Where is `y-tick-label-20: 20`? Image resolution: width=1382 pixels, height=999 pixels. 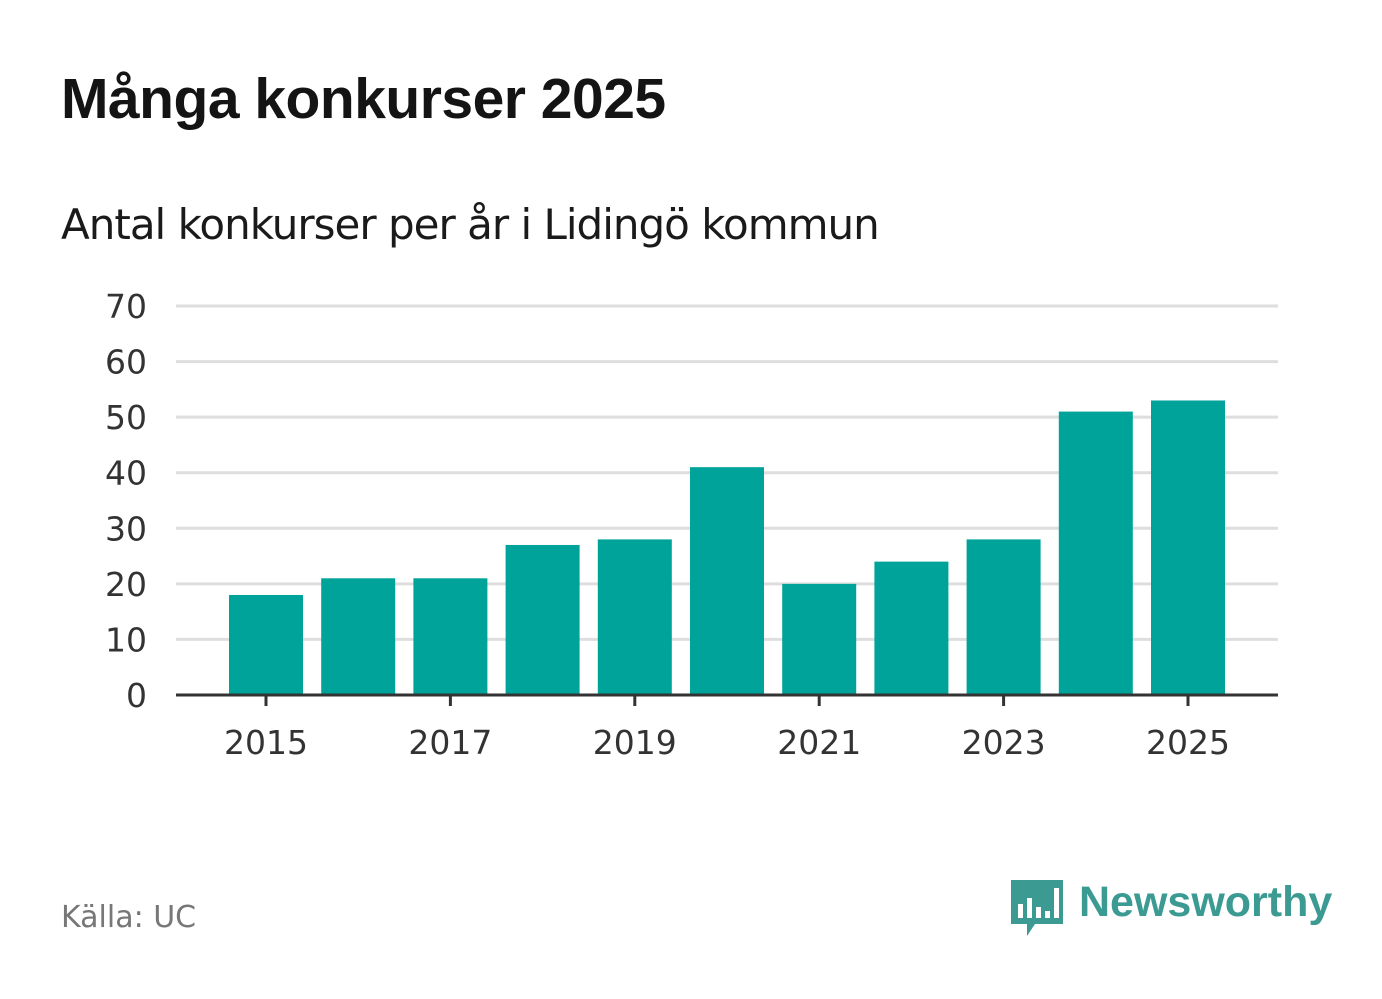
y-tick-label-20: 20 is located at coordinates (126, 584).